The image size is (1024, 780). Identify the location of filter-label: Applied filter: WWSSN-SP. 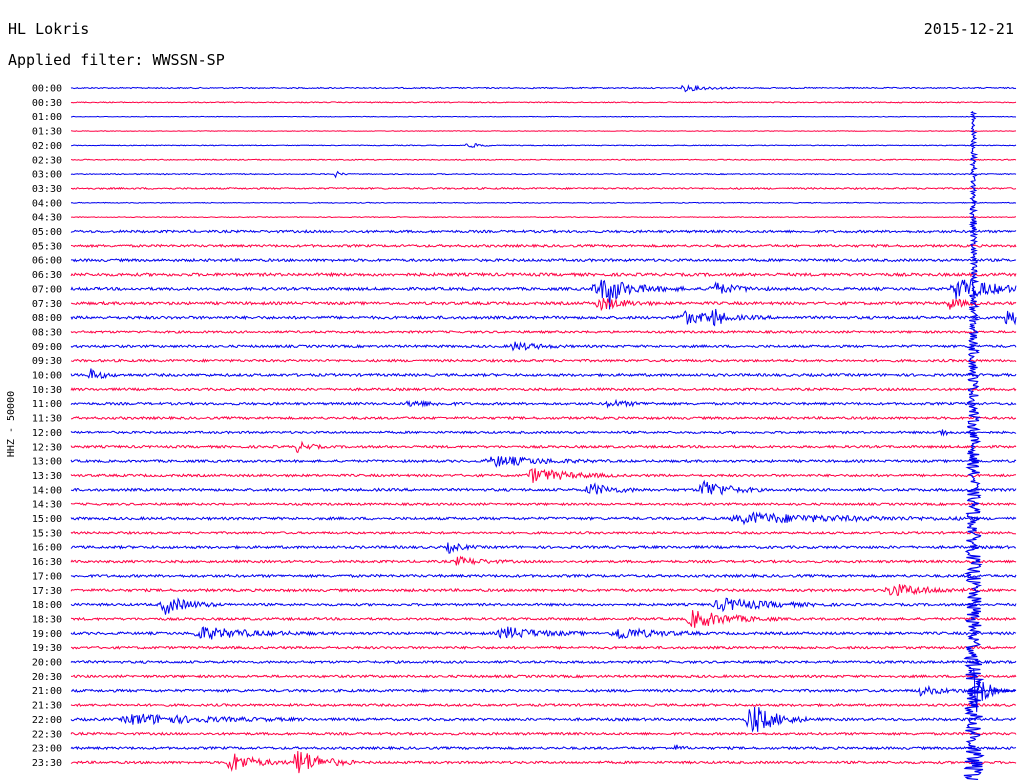
(116, 60).